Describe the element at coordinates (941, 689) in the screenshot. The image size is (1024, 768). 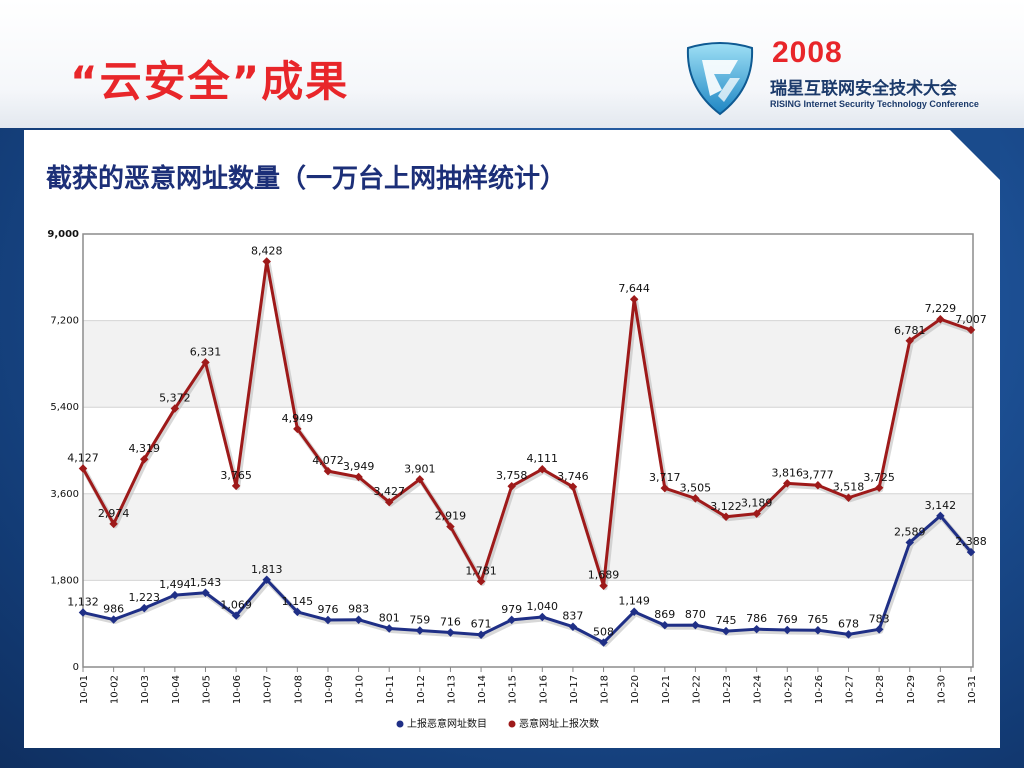
I see `x-tick-label: 10-30` at that location.